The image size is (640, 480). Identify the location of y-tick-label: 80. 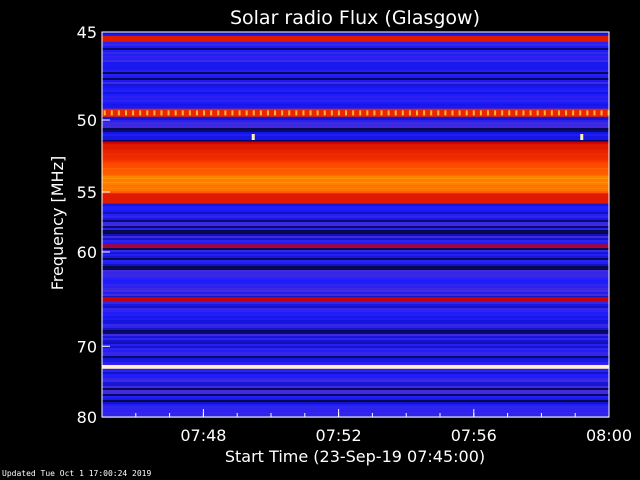
(87, 417).